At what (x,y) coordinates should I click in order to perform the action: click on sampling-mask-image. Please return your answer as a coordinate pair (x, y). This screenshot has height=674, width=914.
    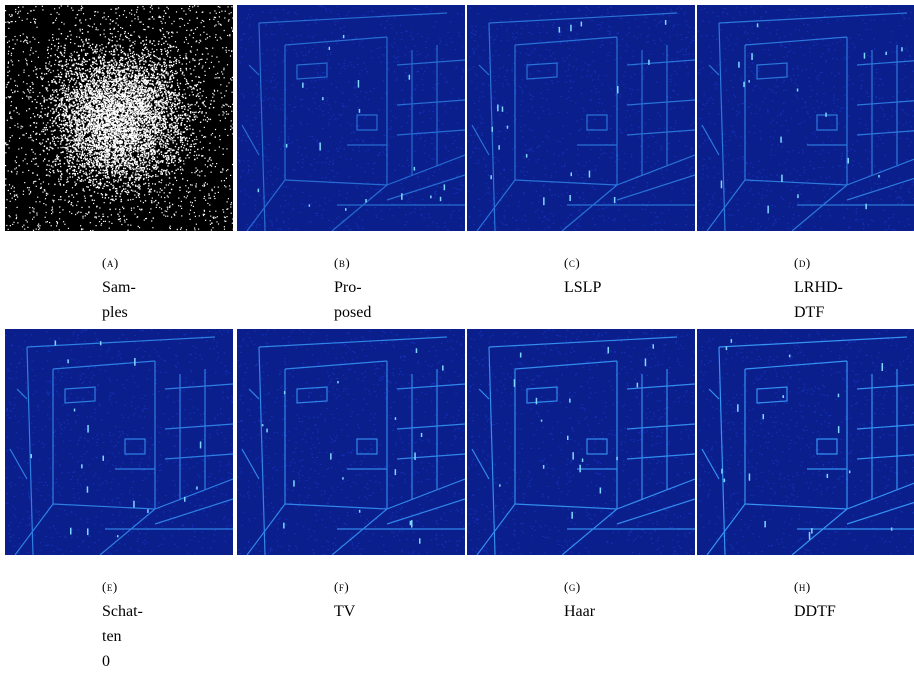
    Looking at the image, I should click on (119, 118).